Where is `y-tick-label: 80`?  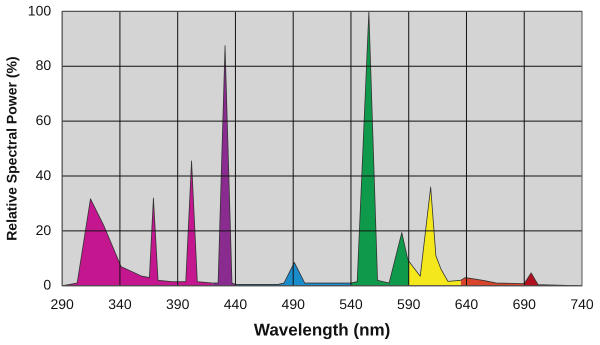 y-tick-label: 80 is located at coordinates (44, 65).